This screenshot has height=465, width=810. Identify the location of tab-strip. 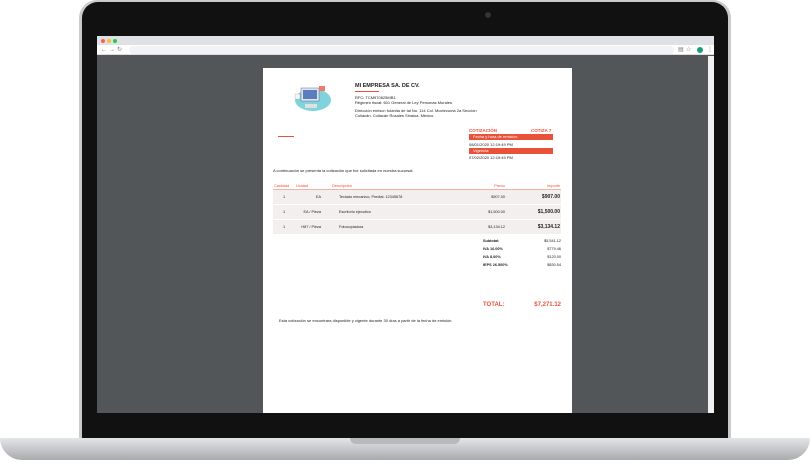
(405, 40).